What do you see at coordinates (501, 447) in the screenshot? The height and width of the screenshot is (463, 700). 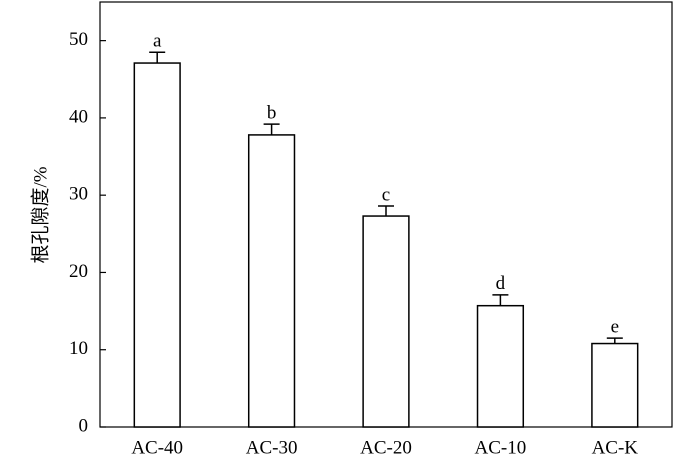 I see `x-tick-label: AC-10` at bounding box center [501, 447].